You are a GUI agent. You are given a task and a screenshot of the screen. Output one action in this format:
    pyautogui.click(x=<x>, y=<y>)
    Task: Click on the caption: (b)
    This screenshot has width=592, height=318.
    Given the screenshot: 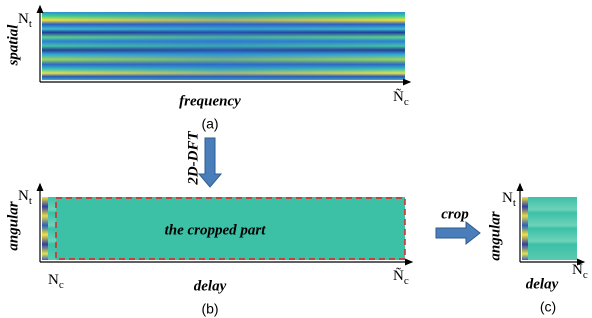 What is the action you would take?
    pyautogui.click(x=209, y=309)
    